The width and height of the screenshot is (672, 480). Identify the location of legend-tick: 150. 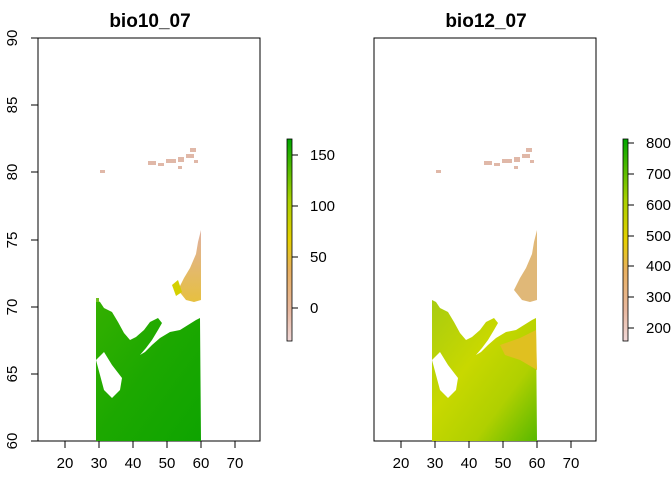
(322, 155).